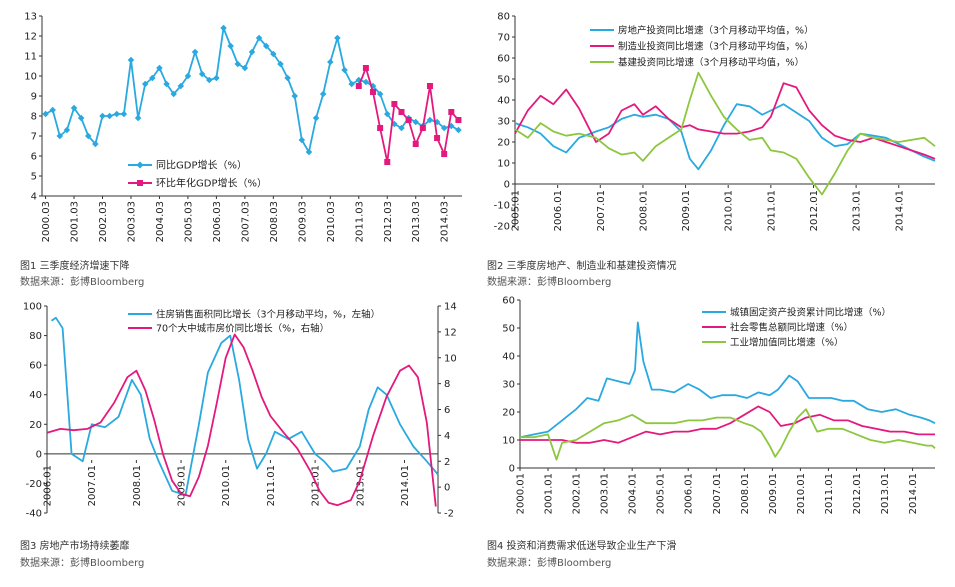  Describe the element at coordinates (82, 282) in the screenshot. I see `source-chart1: 数据来源：彭博Bloomberg` at that location.